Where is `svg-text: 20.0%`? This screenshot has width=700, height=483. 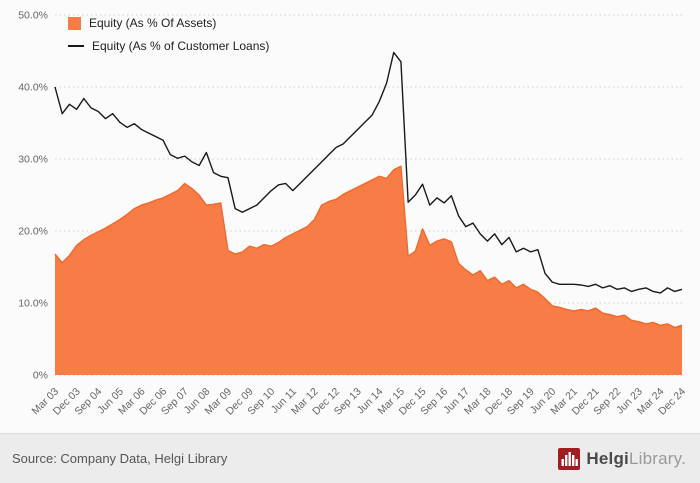 svg-text: 20.0% is located at coordinates (33, 232).